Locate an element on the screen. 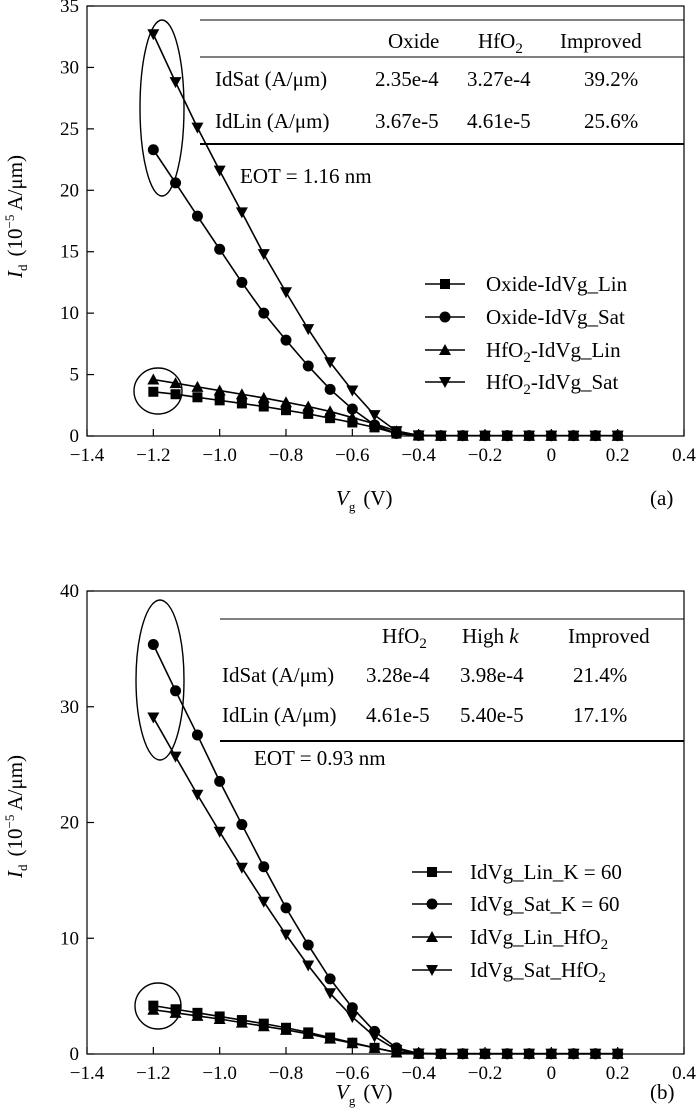 The height and width of the screenshot is (1109, 700). x-tick-label: −1.0 is located at coordinates (219, 1073).